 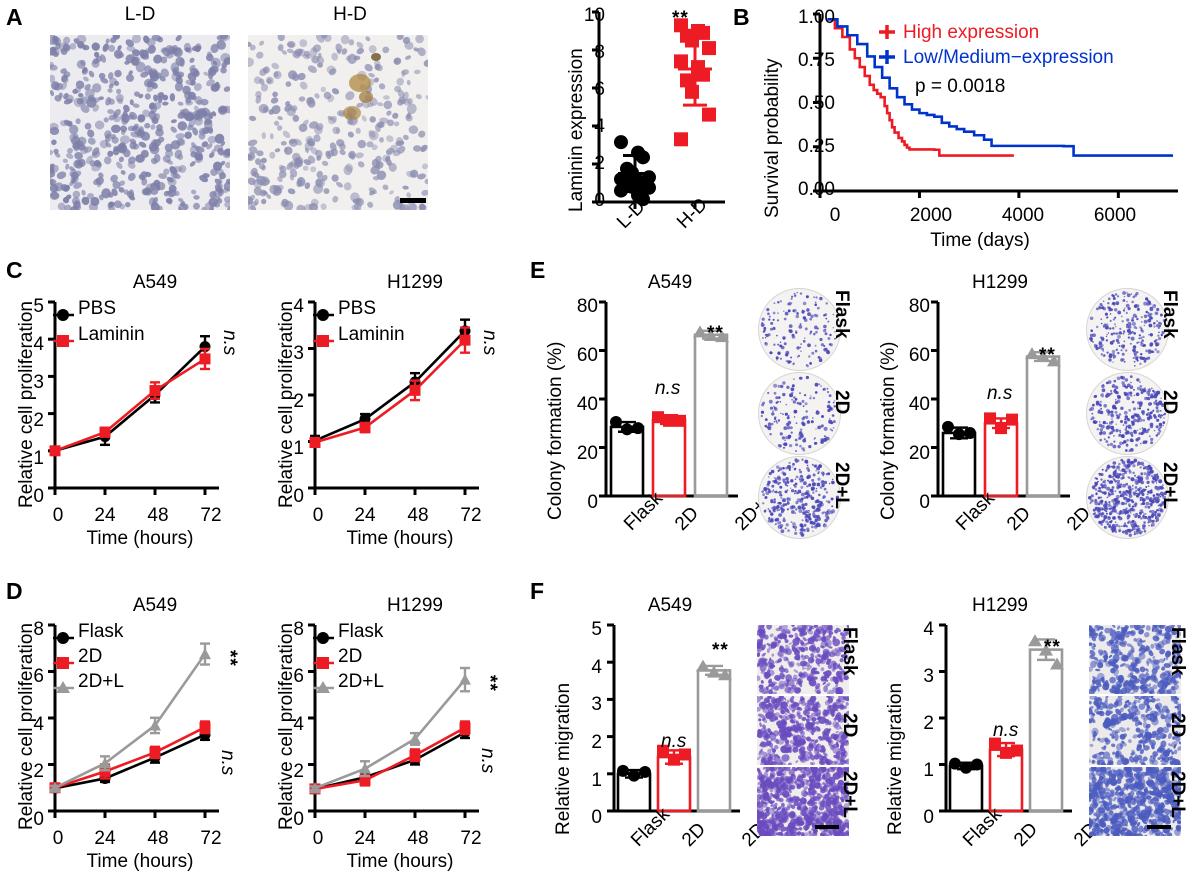 What do you see at coordinates (227, 763) in the screenshot?
I see `panelD-d1-ns: n.s` at bounding box center [227, 763].